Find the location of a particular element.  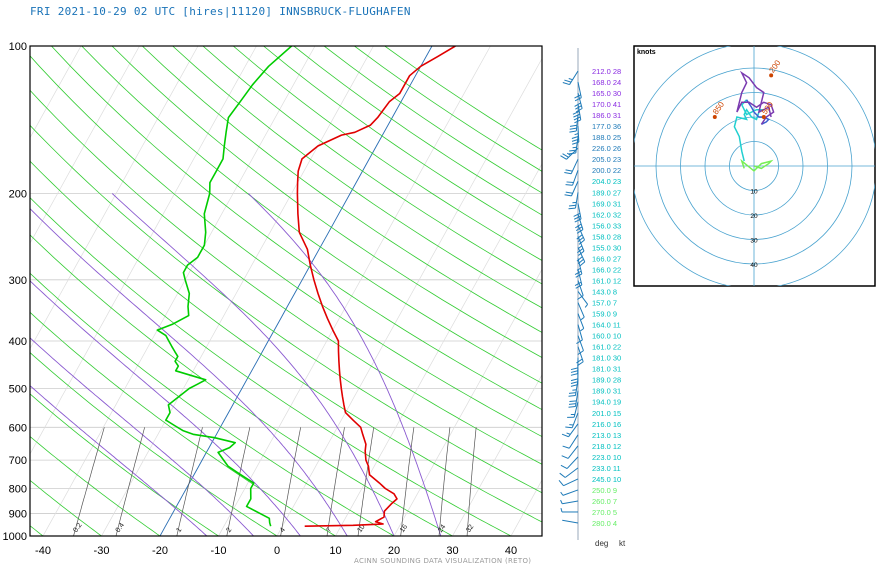

temperature-tick-label: 0 is located at coordinates (277, 551).